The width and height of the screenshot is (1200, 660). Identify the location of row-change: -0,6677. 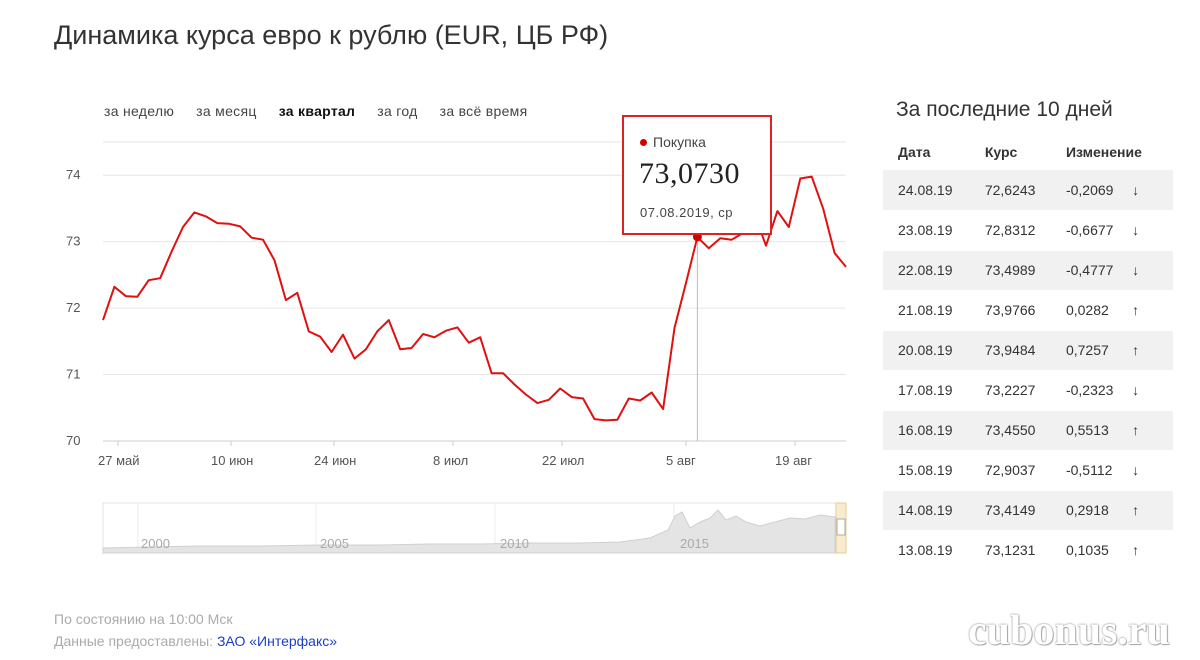
(1099, 230).